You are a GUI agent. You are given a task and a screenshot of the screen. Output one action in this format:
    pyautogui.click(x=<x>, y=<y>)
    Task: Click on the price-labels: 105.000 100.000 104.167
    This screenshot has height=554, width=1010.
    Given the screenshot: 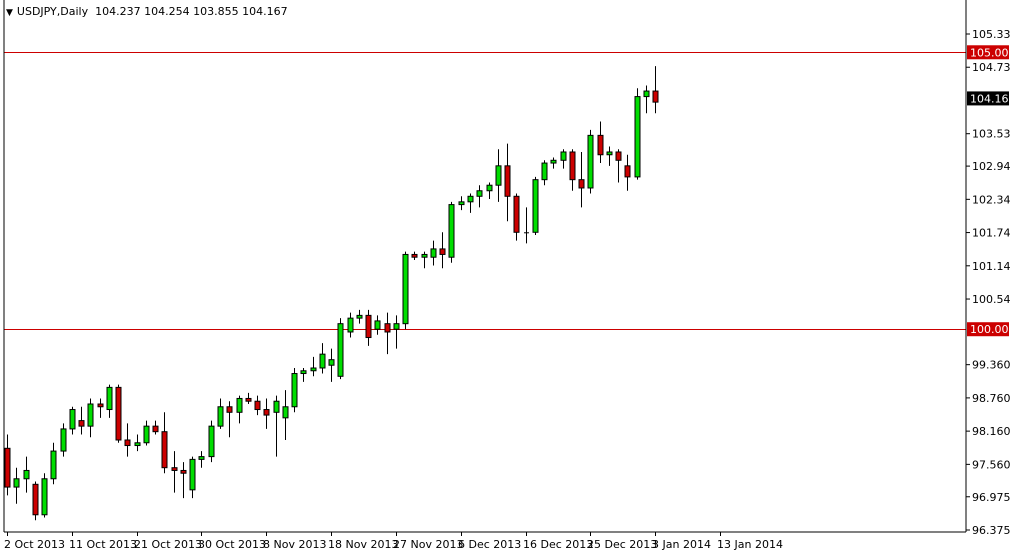 What is the action you would take?
    pyautogui.click(x=988, y=191)
    